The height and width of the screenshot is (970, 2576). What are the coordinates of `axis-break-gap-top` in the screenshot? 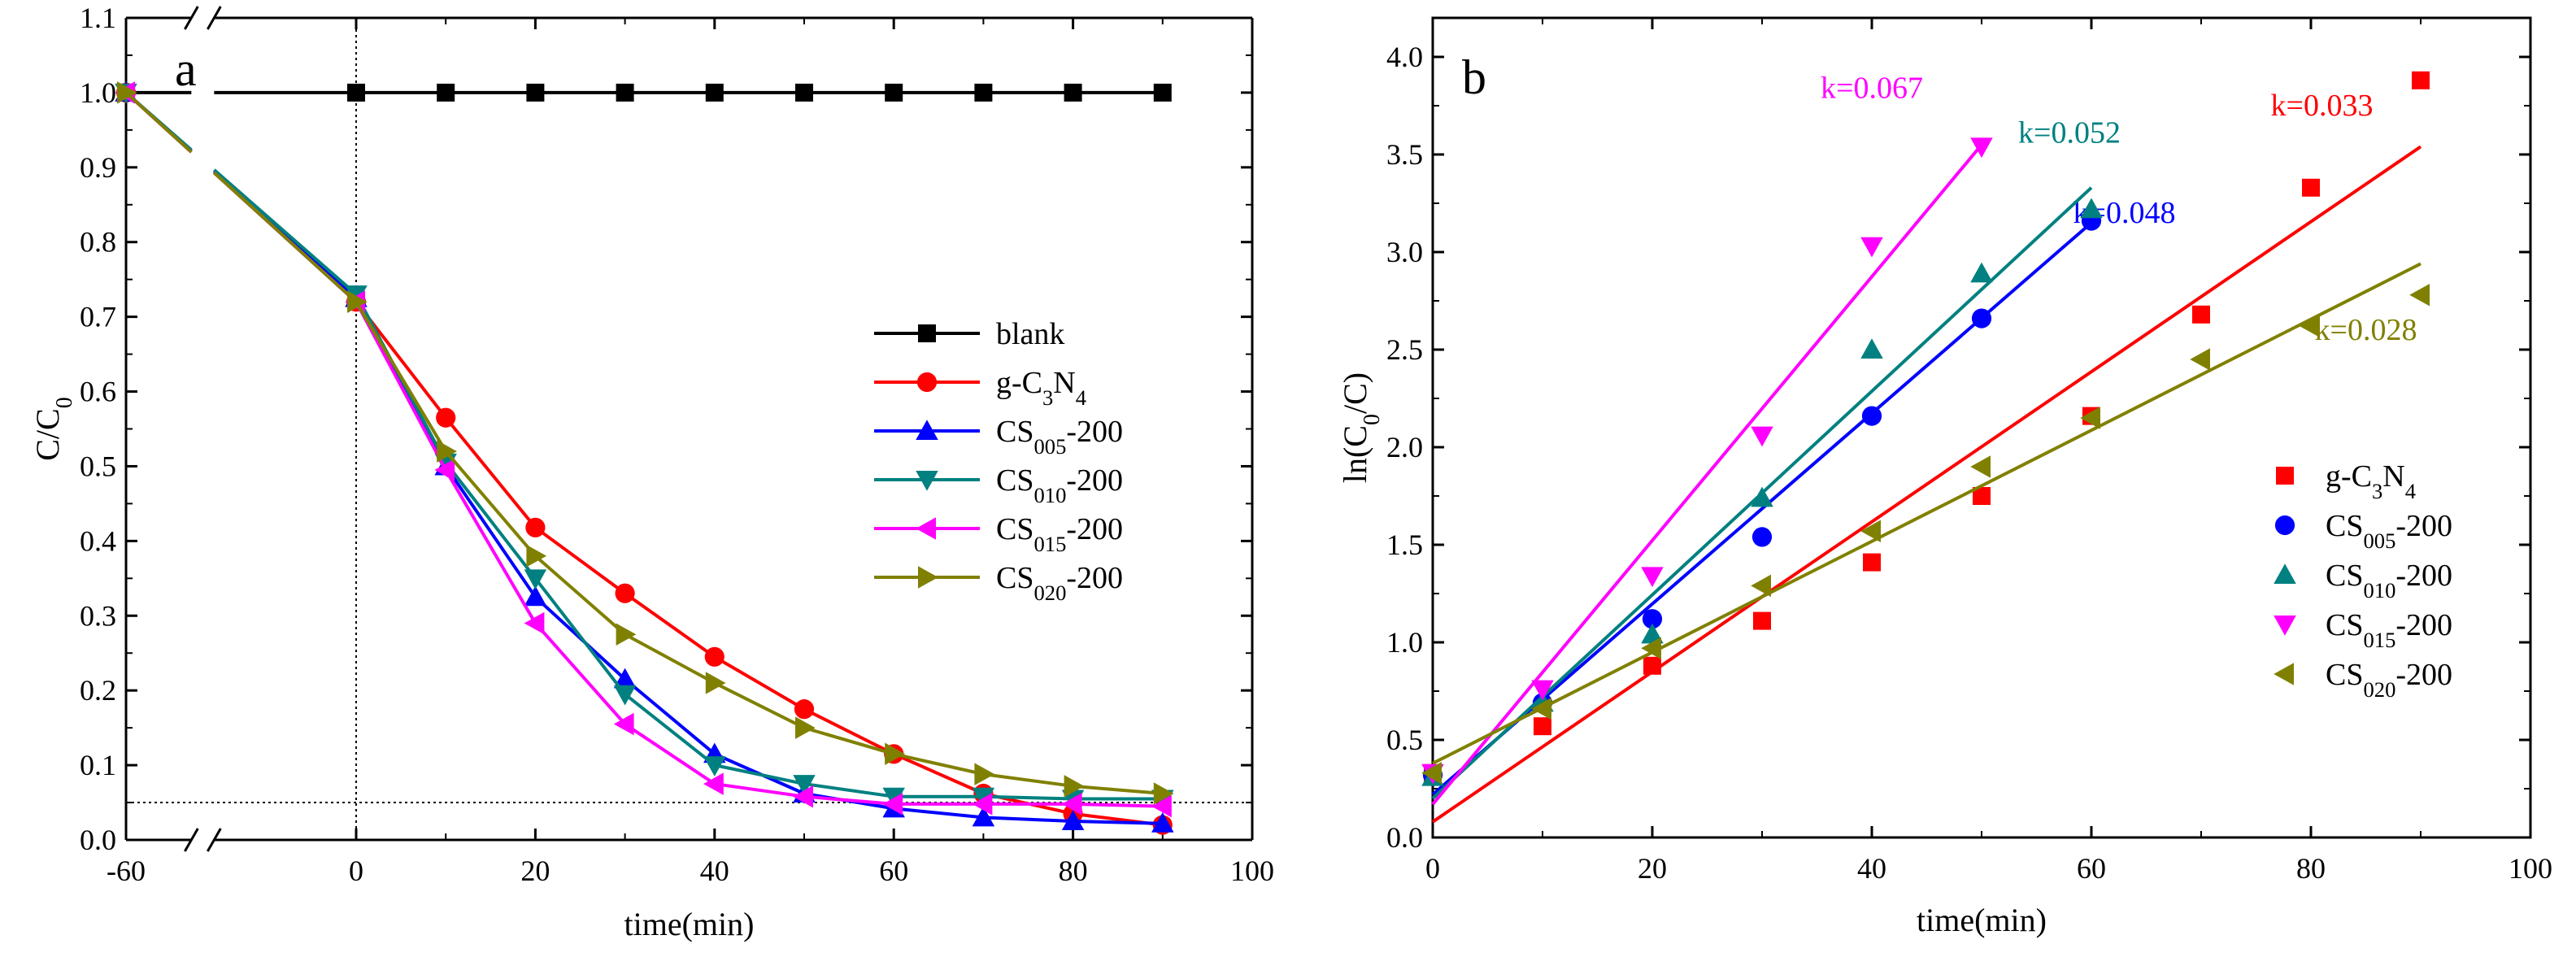 It's located at (203, 18).